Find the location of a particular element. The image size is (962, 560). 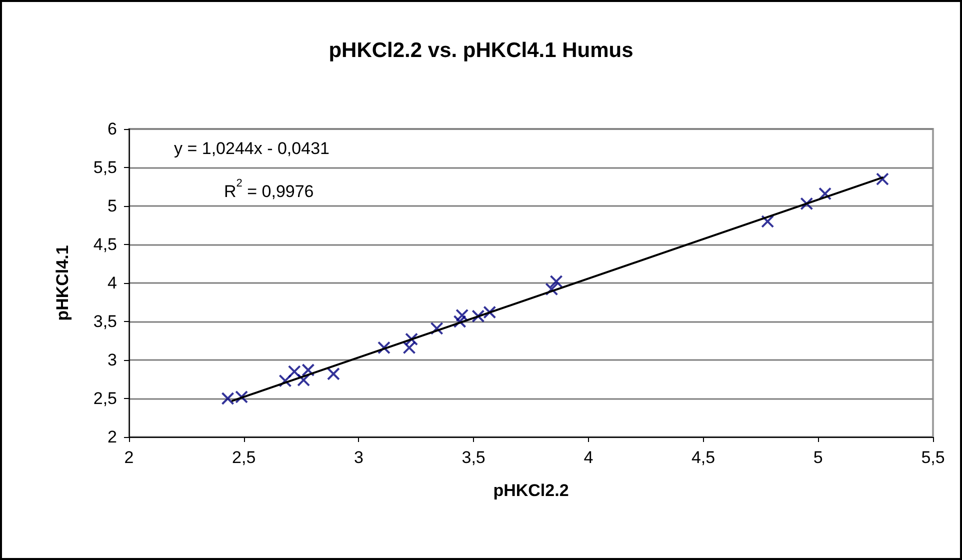

x-tick-label: 2,5 is located at coordinates (244, 457).